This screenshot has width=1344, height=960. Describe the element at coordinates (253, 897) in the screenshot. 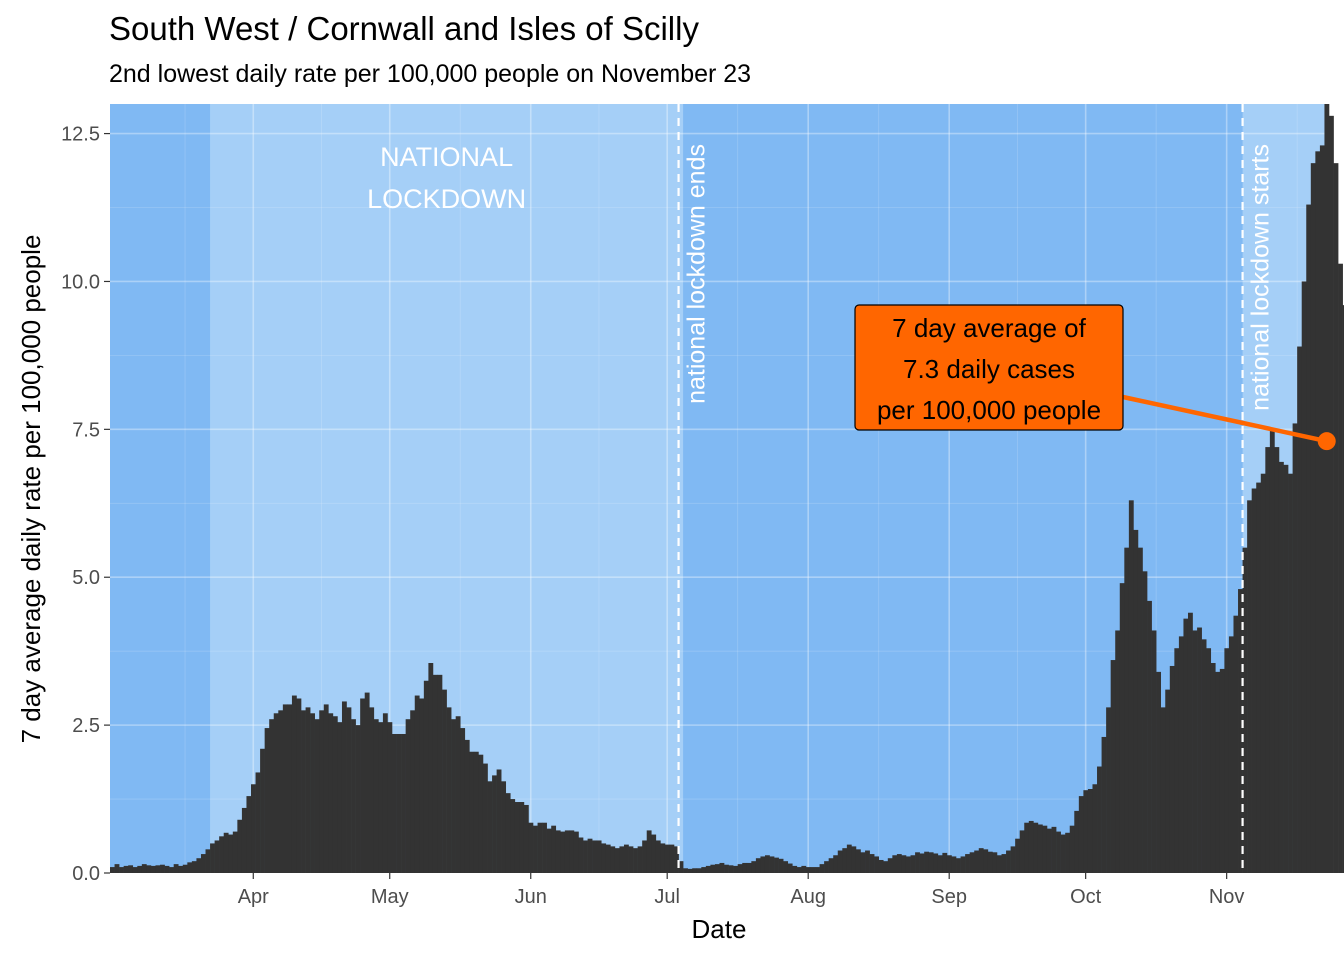

I see `x-tick-label: Apr` at that location.